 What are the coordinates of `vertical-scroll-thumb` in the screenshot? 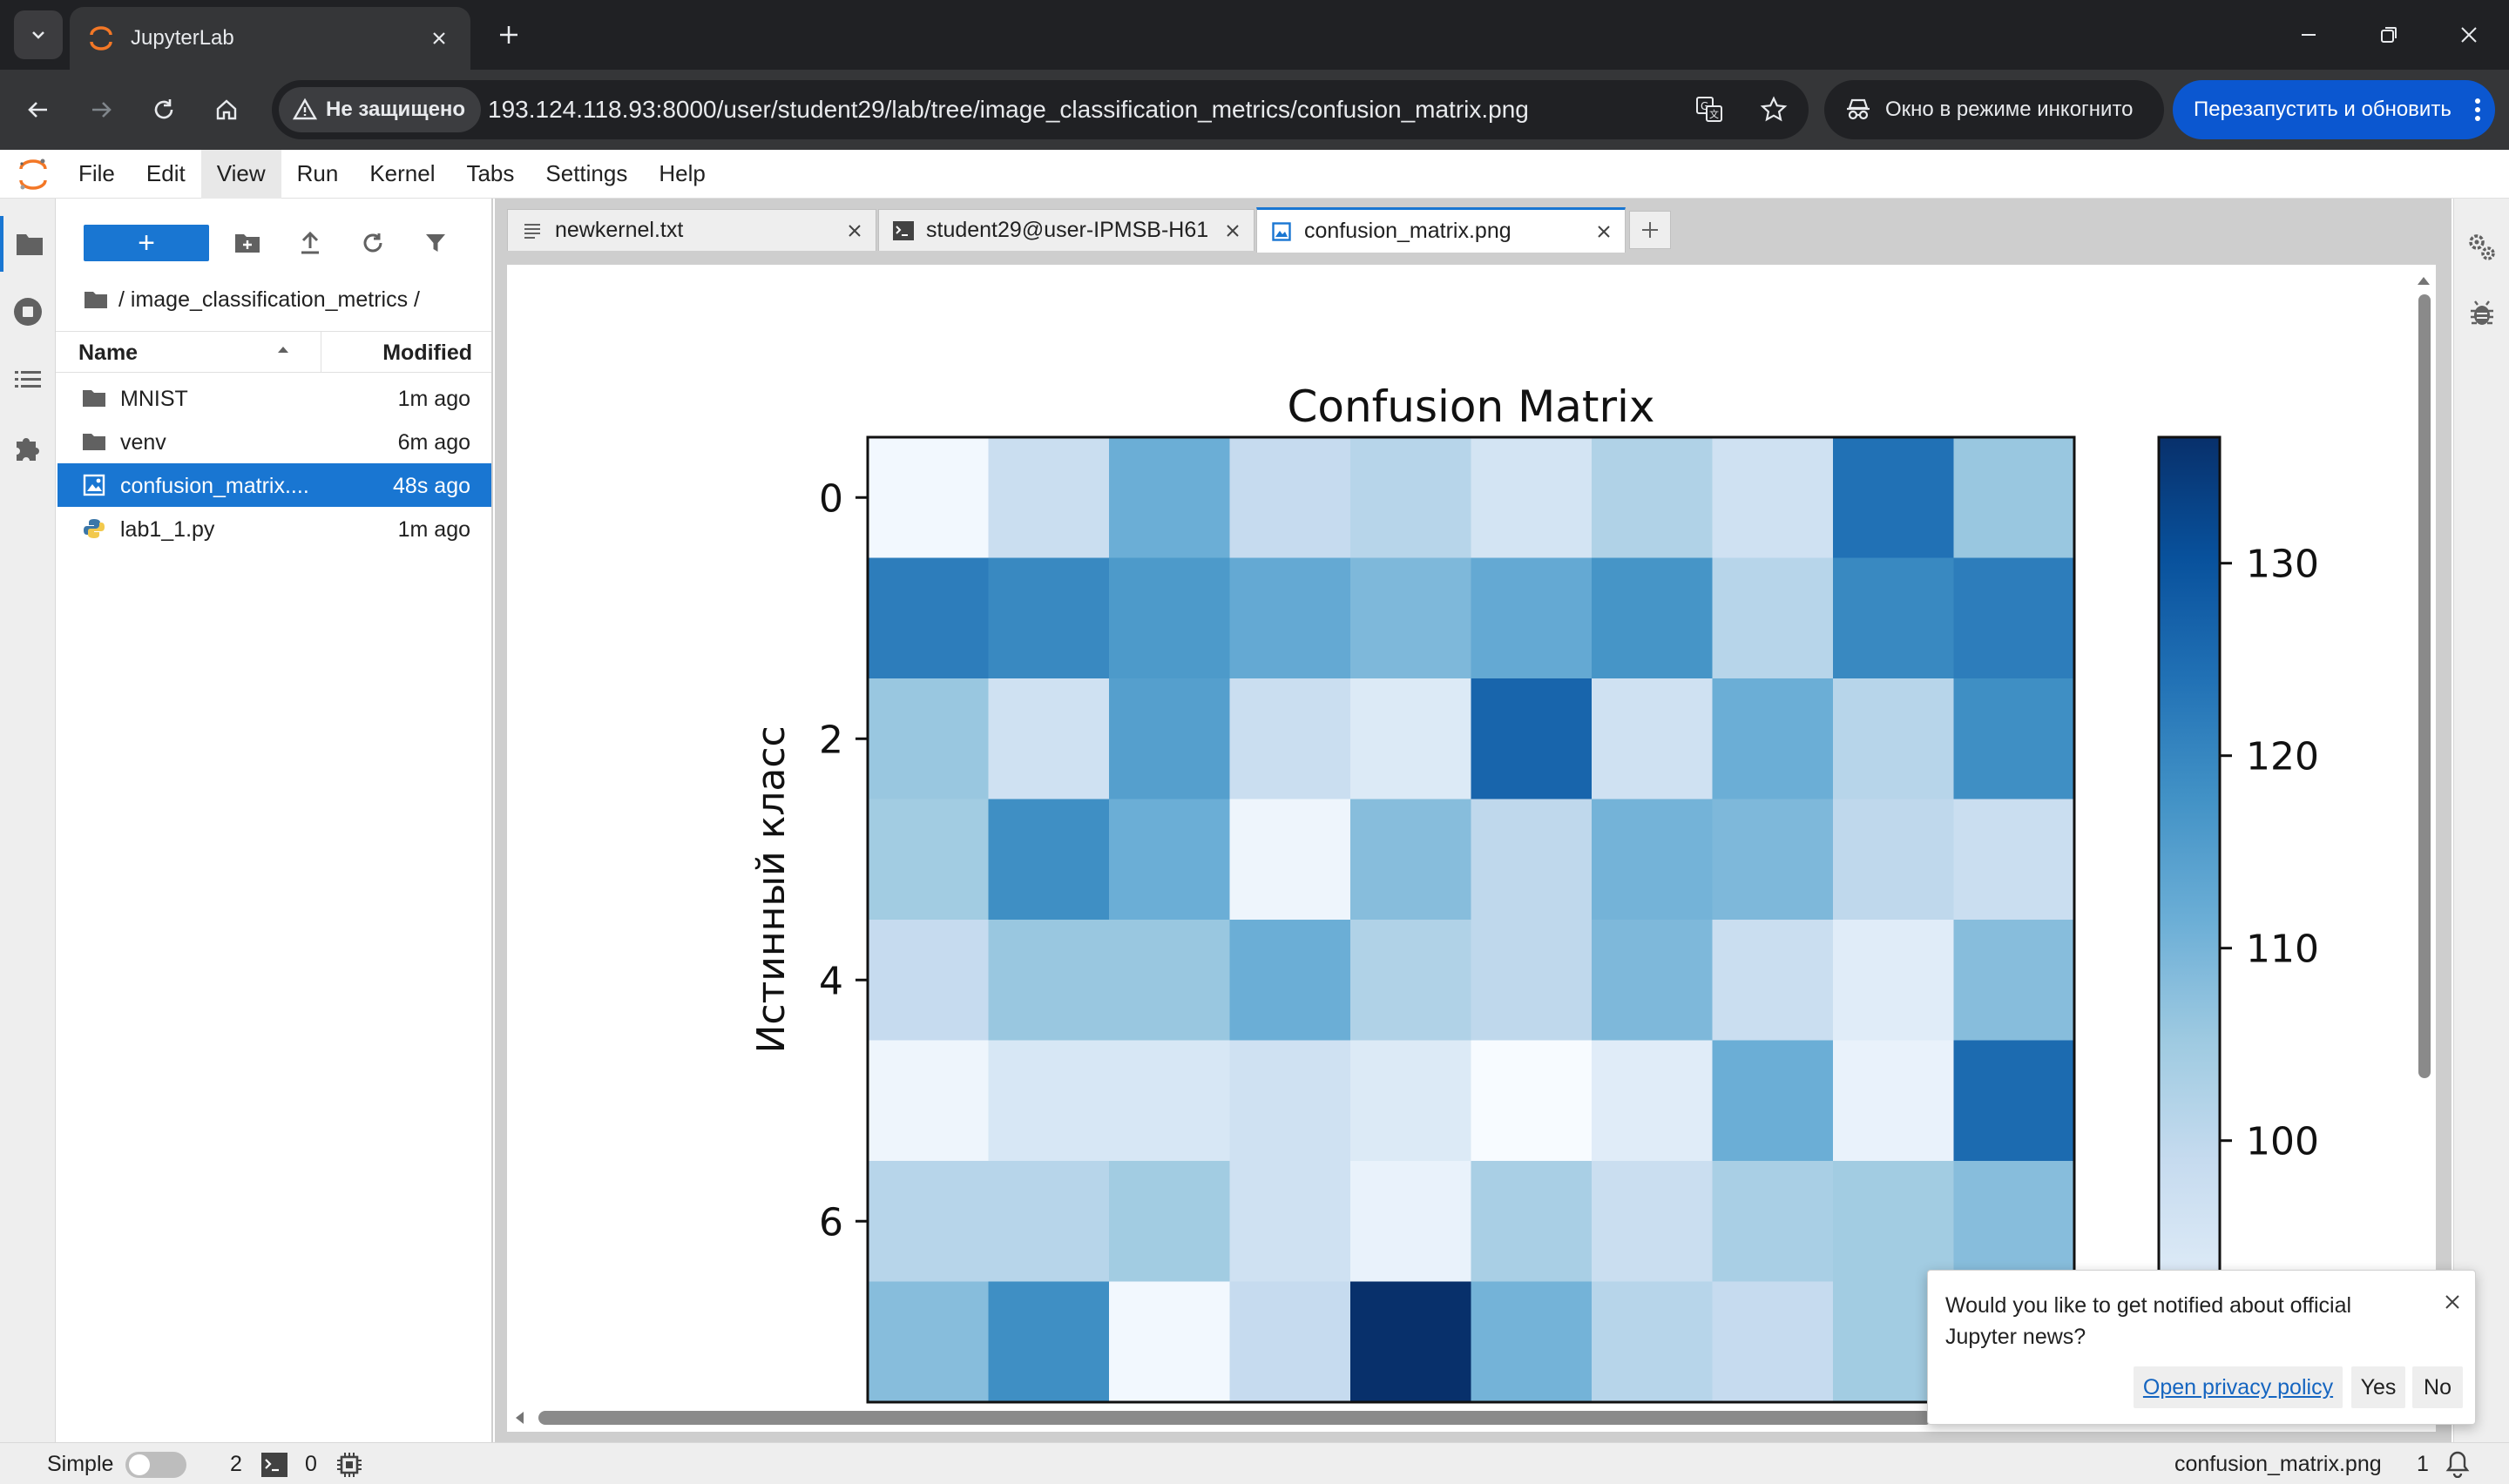 It's located at (2424, 686).